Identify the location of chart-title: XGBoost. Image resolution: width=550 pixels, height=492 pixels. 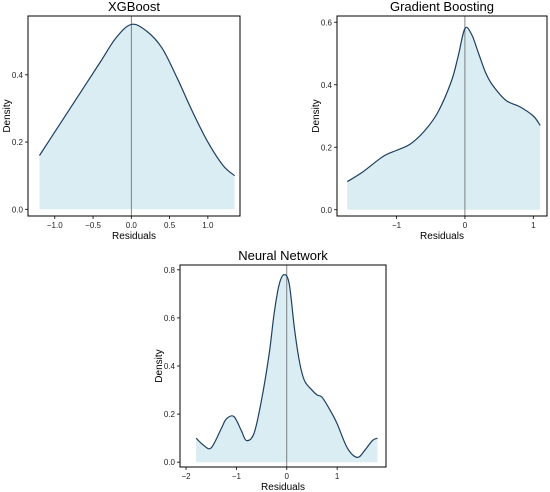
(134, 7).